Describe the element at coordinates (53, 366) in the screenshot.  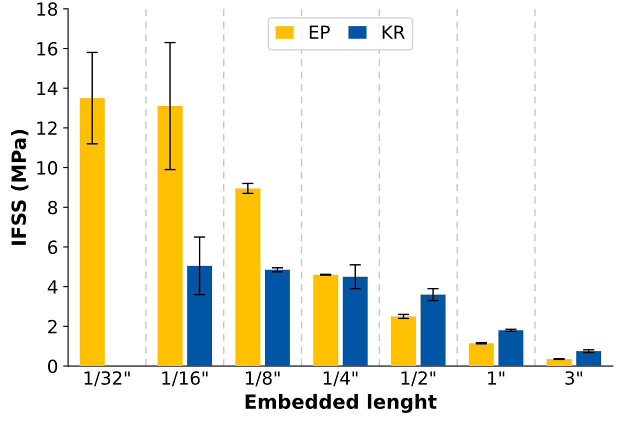
I see `y-tick-label: 0` at that location.